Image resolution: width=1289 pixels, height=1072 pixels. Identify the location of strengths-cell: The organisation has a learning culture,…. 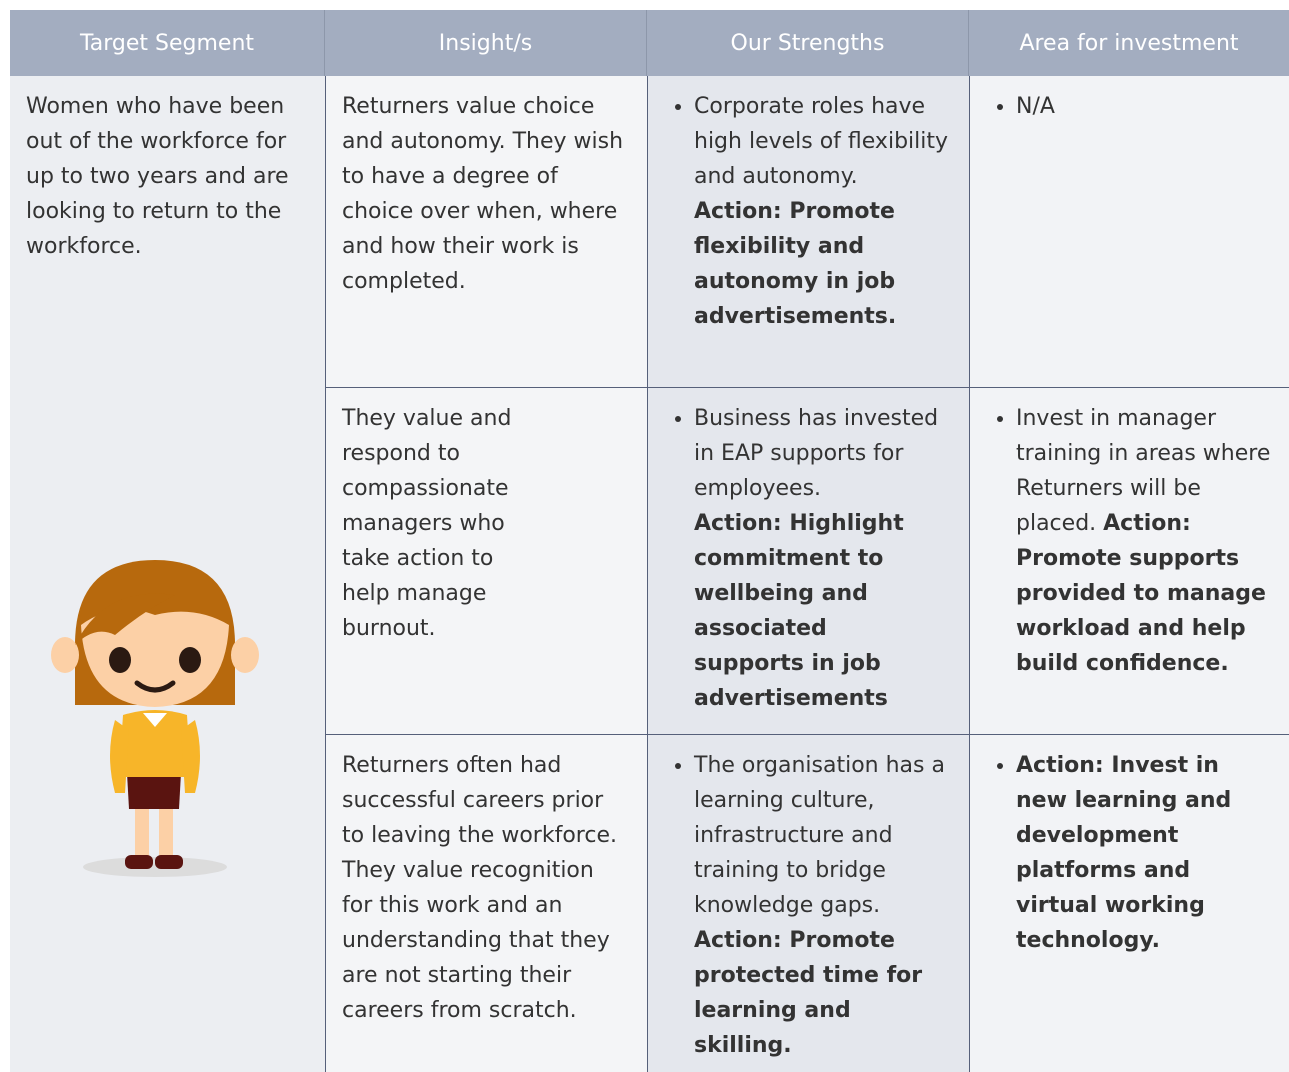
(808, 903).